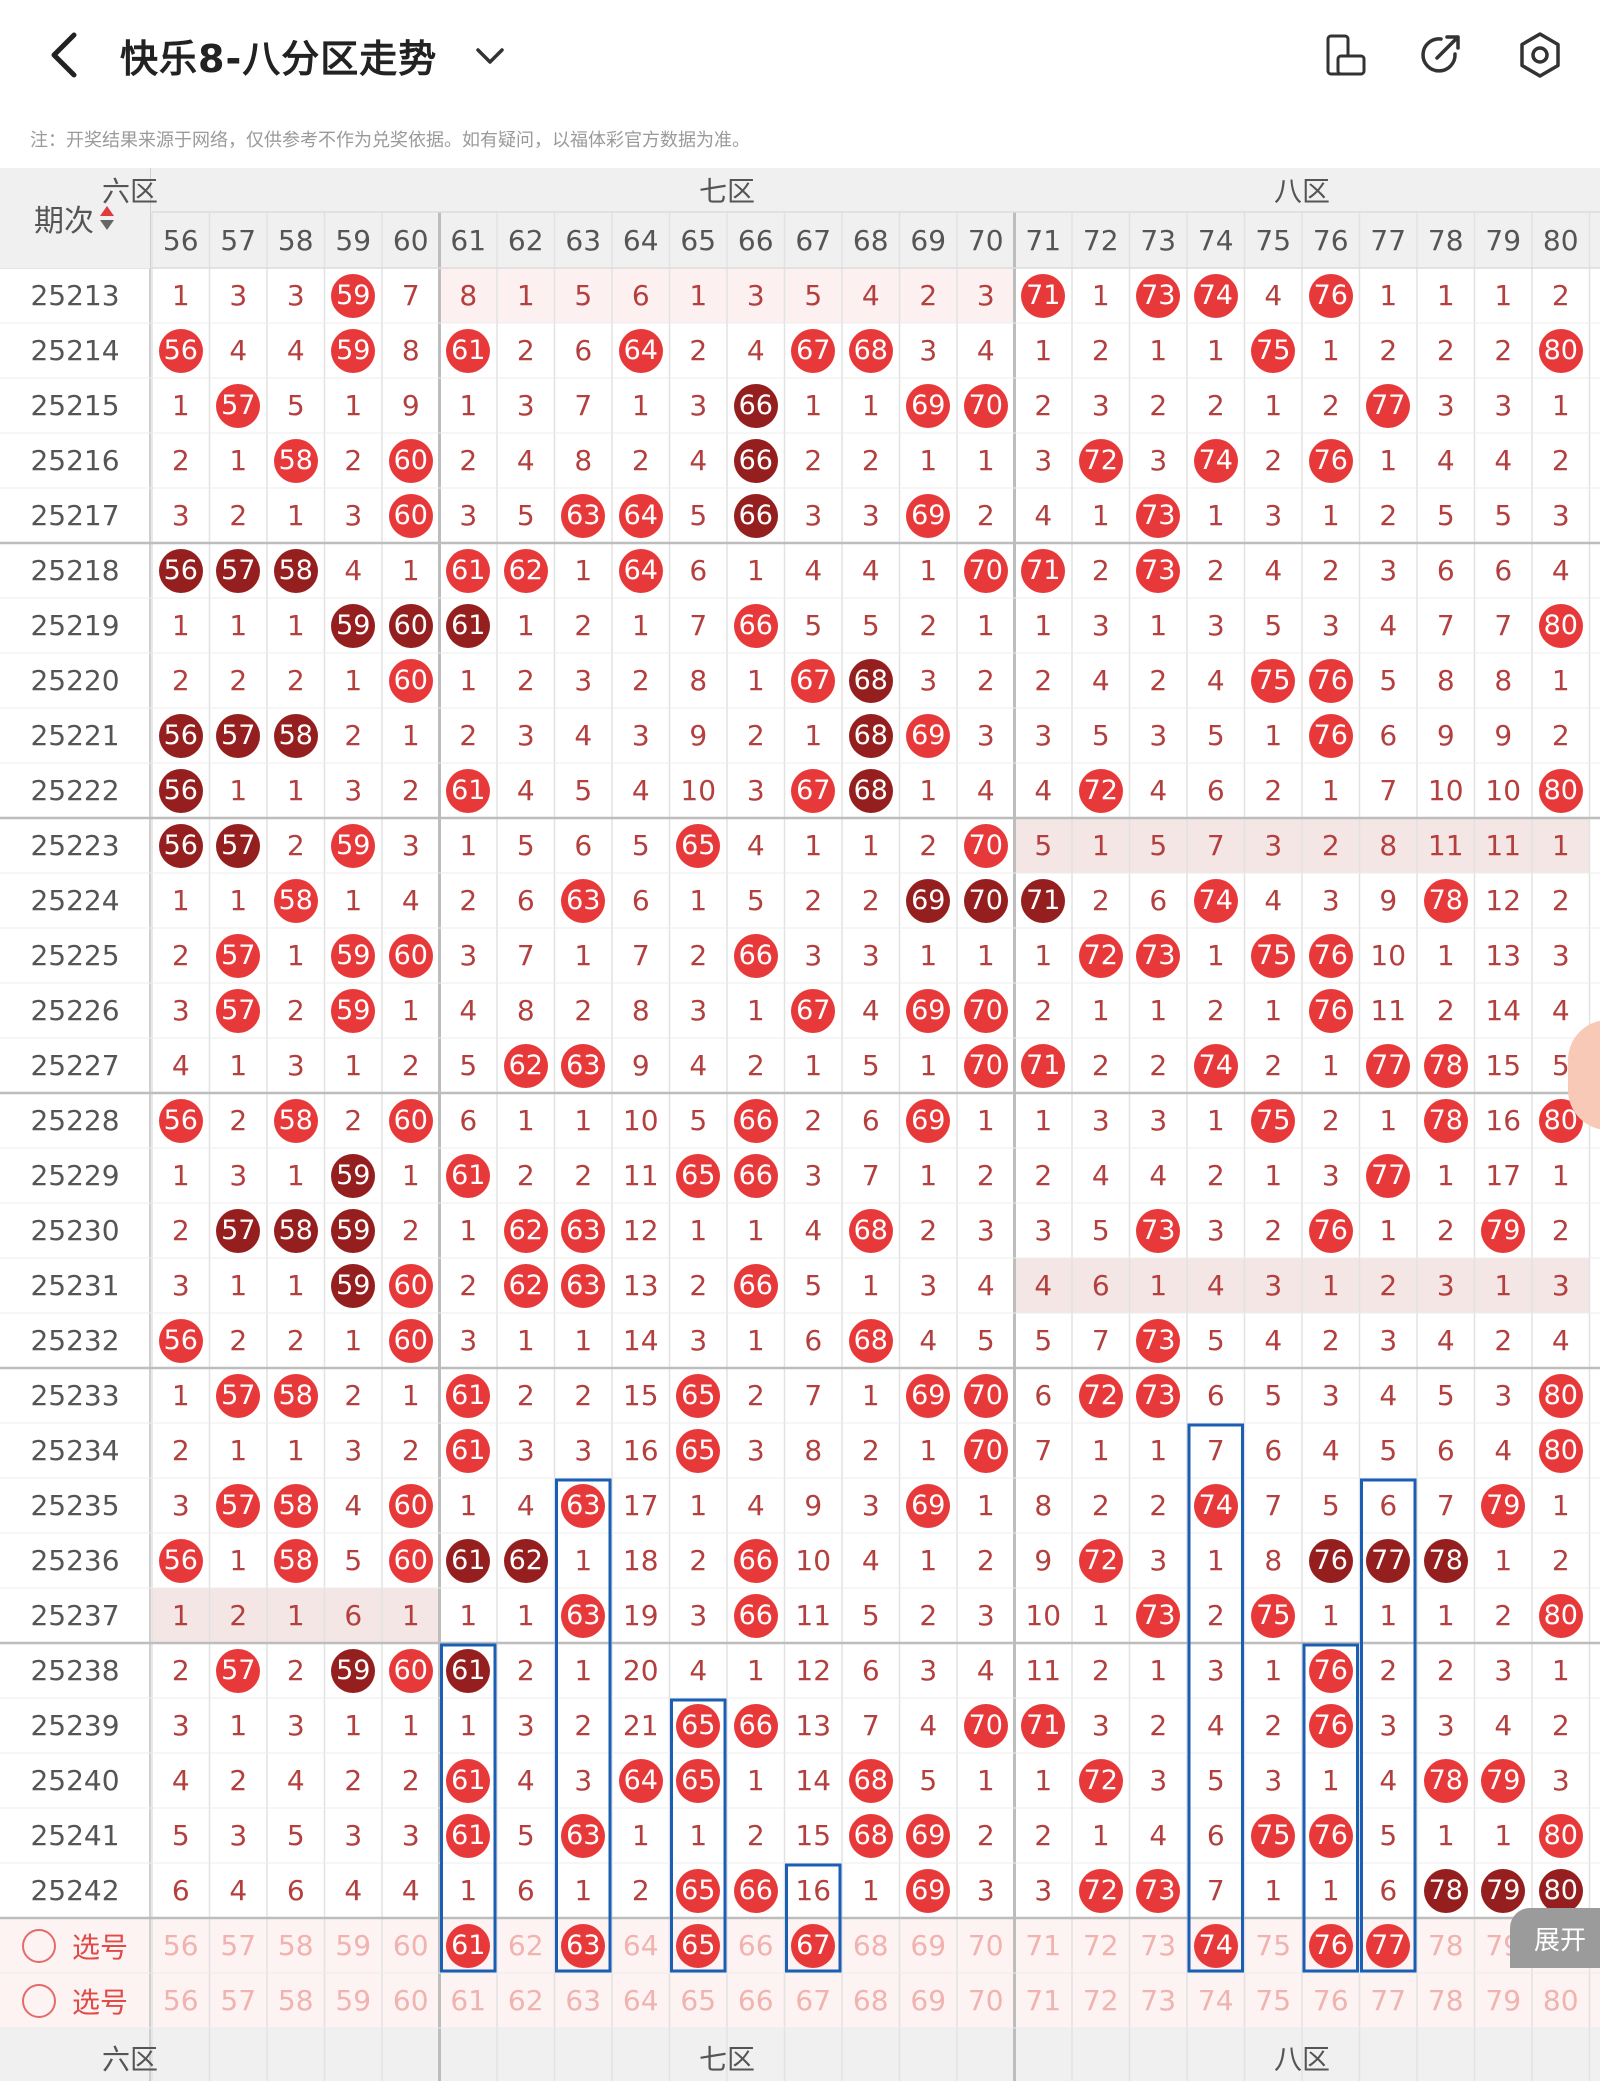 This screenshot has height=2081, width=1600. Describe the element at coordinates (410, 1560) in the screenshot. I see `drawn-number-ball: 60` at that location.